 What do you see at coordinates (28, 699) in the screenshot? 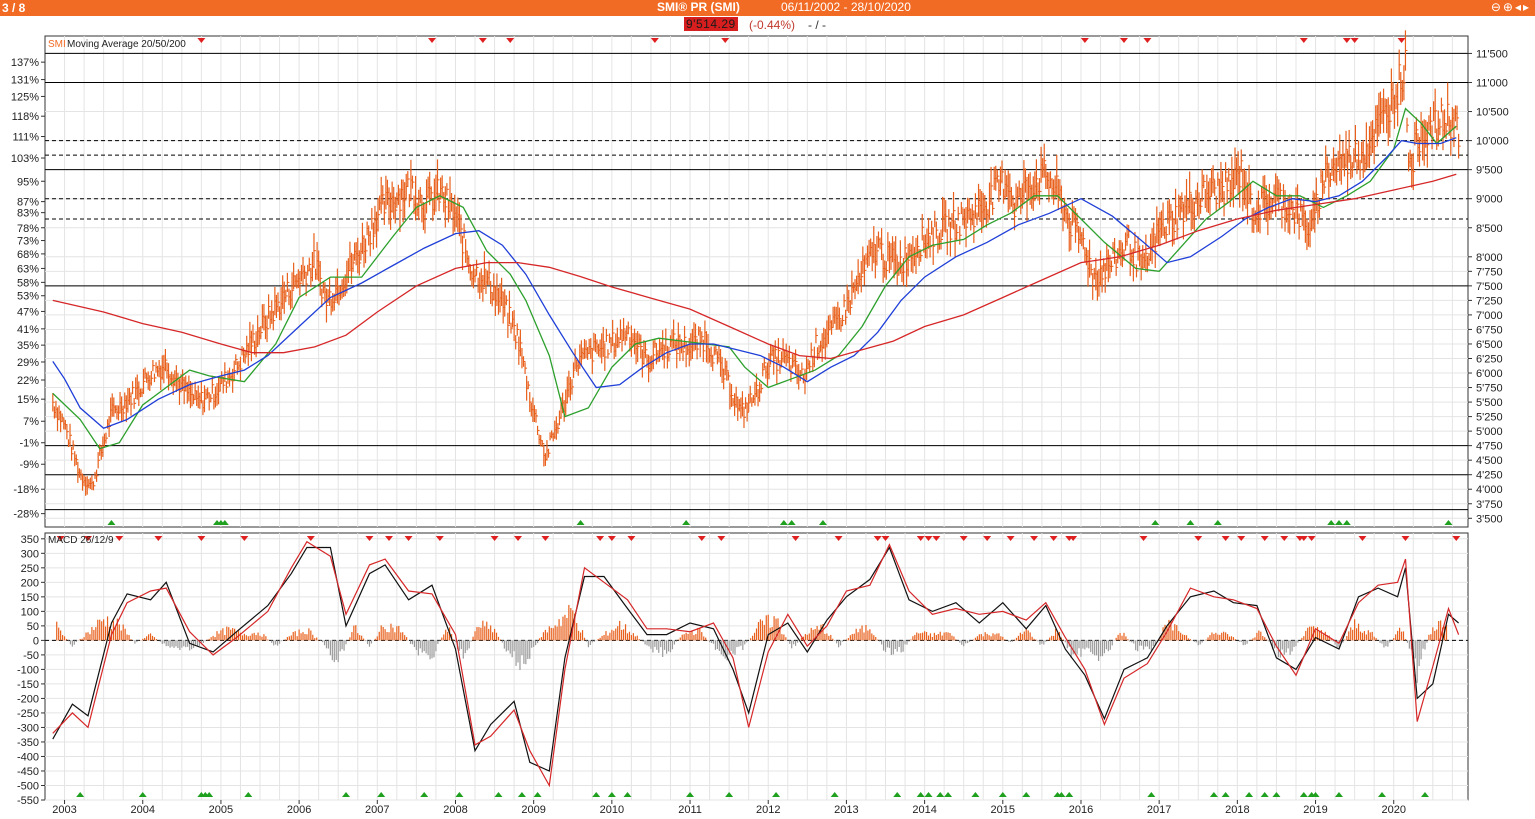
I see `macd-ytick-label: -200` at bounding box center [28, 699].